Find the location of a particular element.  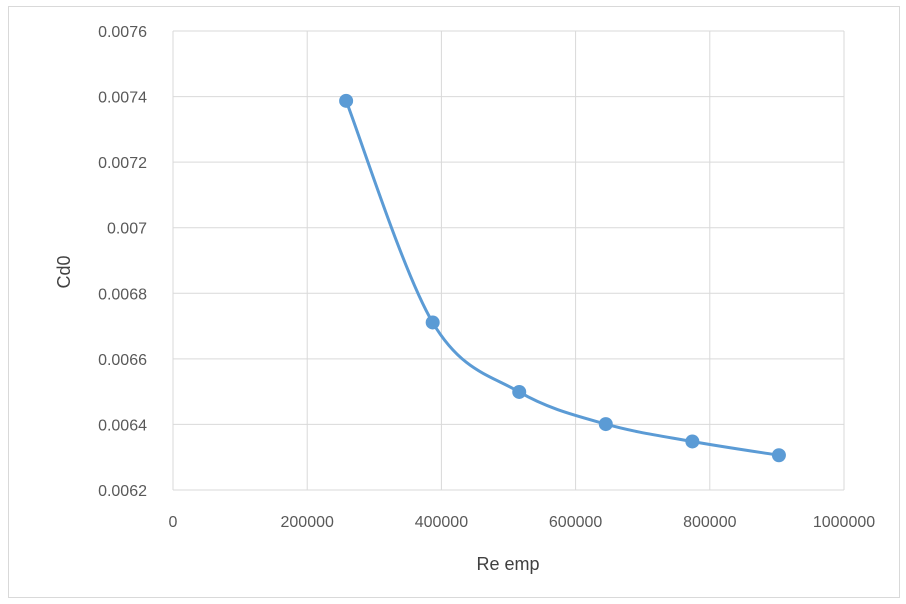

y-tick-label: 0.007 is located at coordinates (127, 229).